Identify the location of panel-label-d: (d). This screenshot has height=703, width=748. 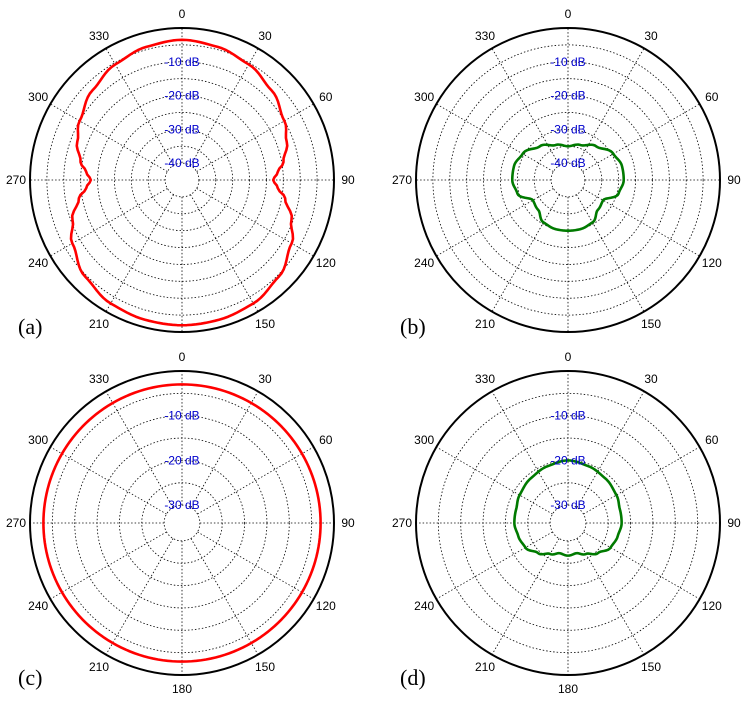
(413, 677).